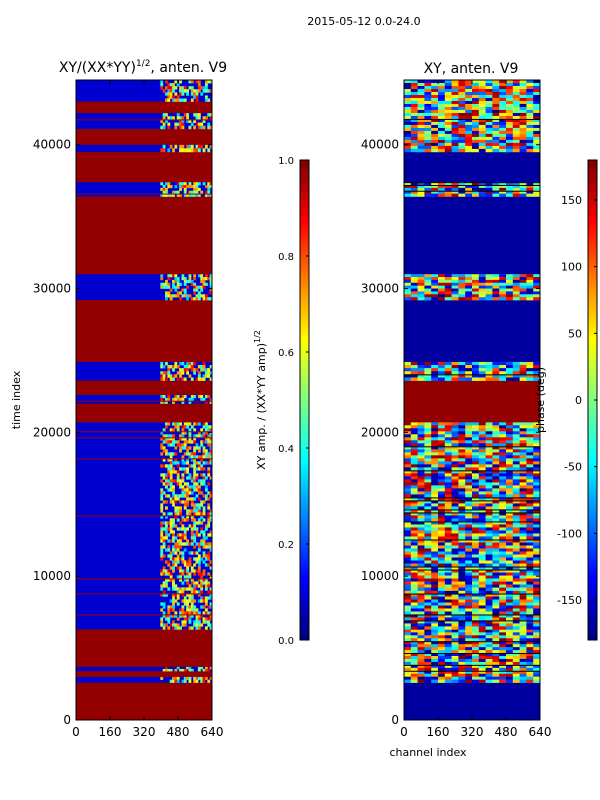 The width and height of the screenshot is (600, 800). Describe the element at coordinates (286, 449) in the screenshot. I see `colorbar-tick-label: 0.4` at that location.